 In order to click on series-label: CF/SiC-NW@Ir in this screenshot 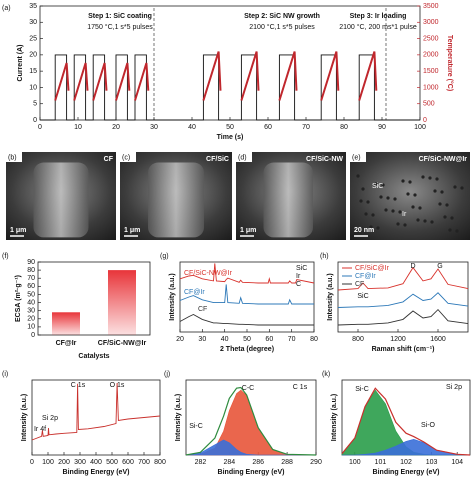, I will do `click(208, 273)`.